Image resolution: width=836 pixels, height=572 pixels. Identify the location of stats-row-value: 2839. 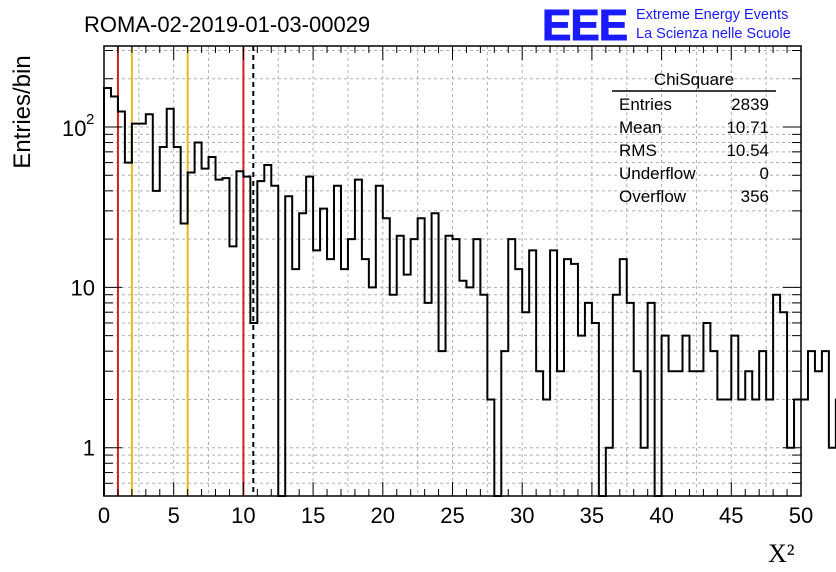
(750, 104).